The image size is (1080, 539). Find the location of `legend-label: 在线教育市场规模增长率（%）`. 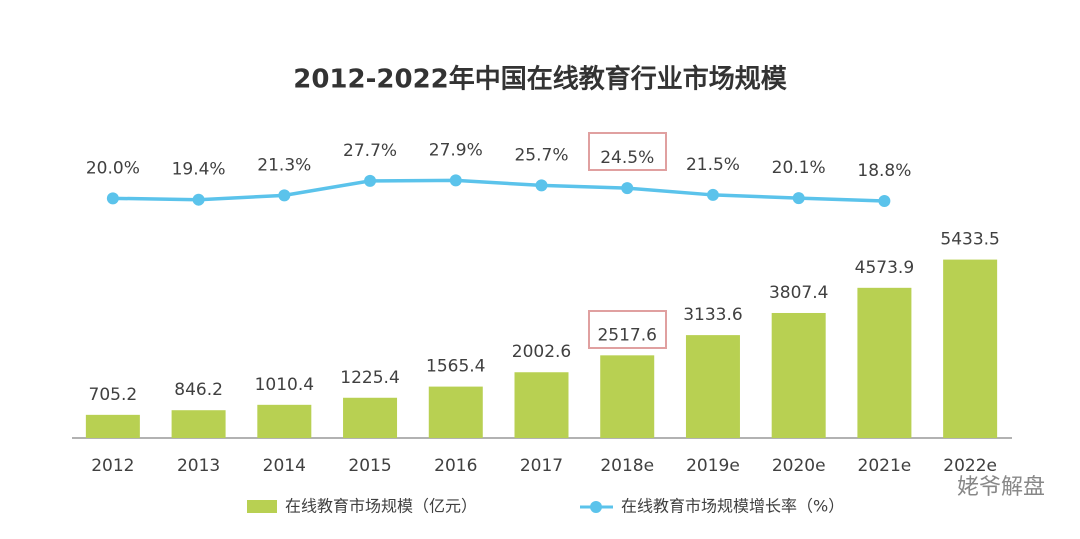

legend-label: 在线教育市场规模增长率（%） is located at coordinates (732, 506).